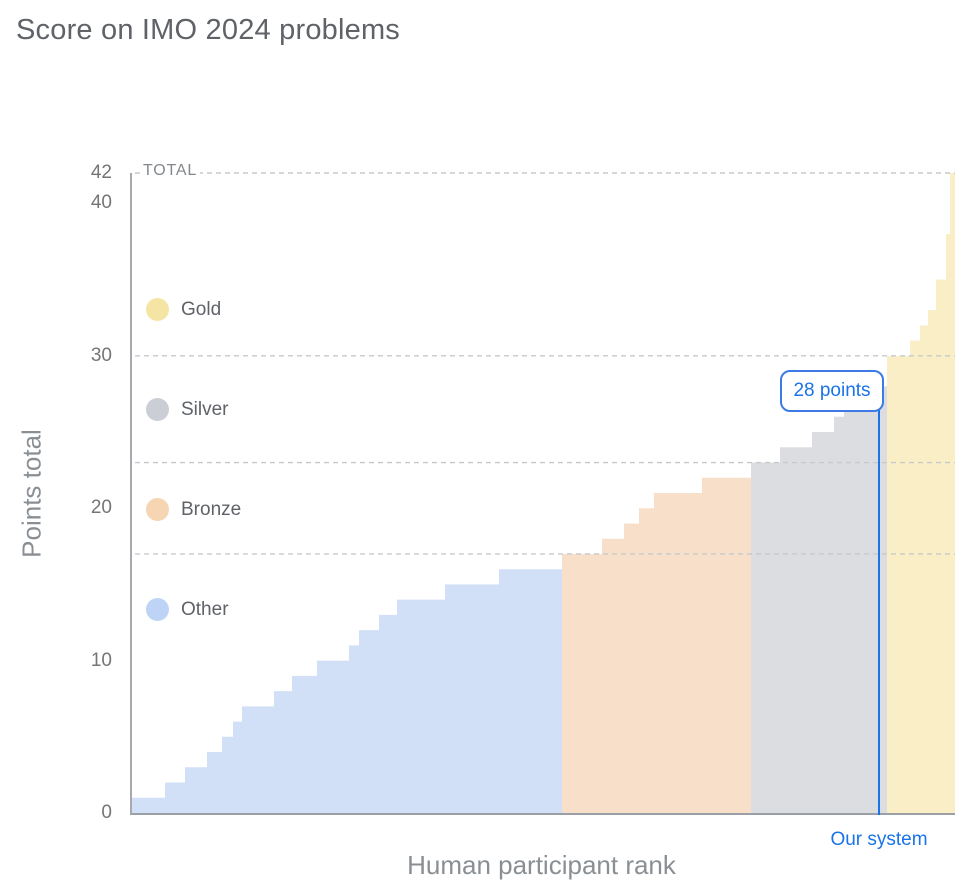  What do you see at coordinates (101, 203) in the screenshot?
I see `y-tick-40: 40` at bounding box center [101, 203].